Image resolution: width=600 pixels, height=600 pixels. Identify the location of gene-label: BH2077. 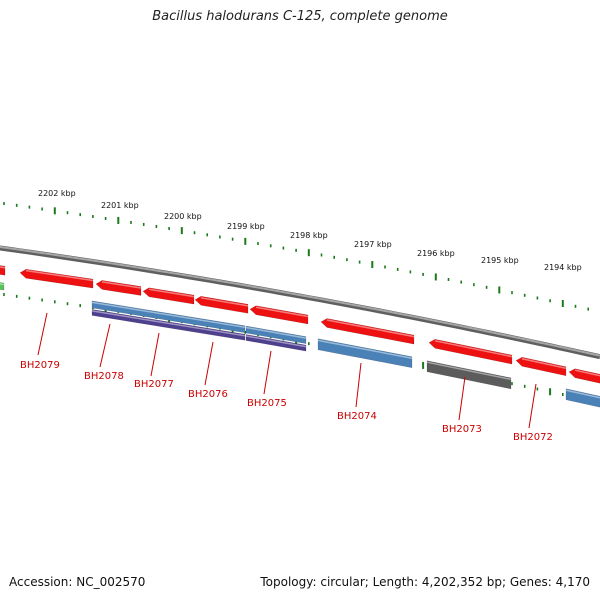
(154, 384).